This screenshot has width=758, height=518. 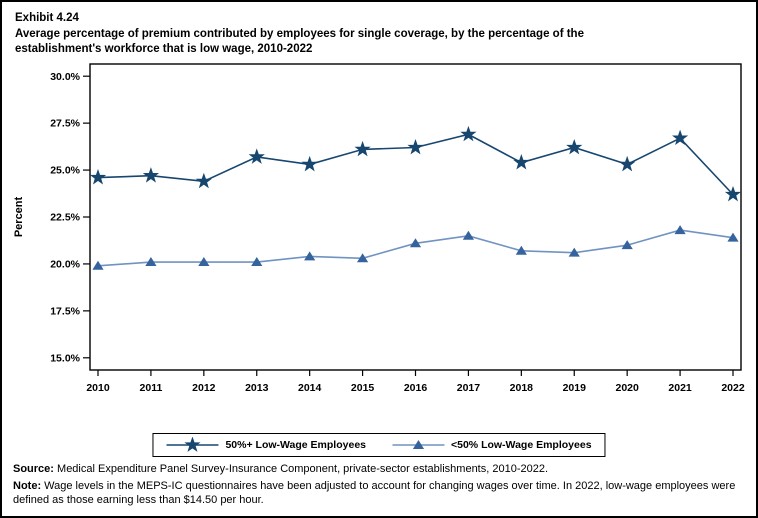 What do you see at coordinates (65, 358) in the screenshot?
I see `y-tick-label: 15.0%` at bounding box center [65, 358].